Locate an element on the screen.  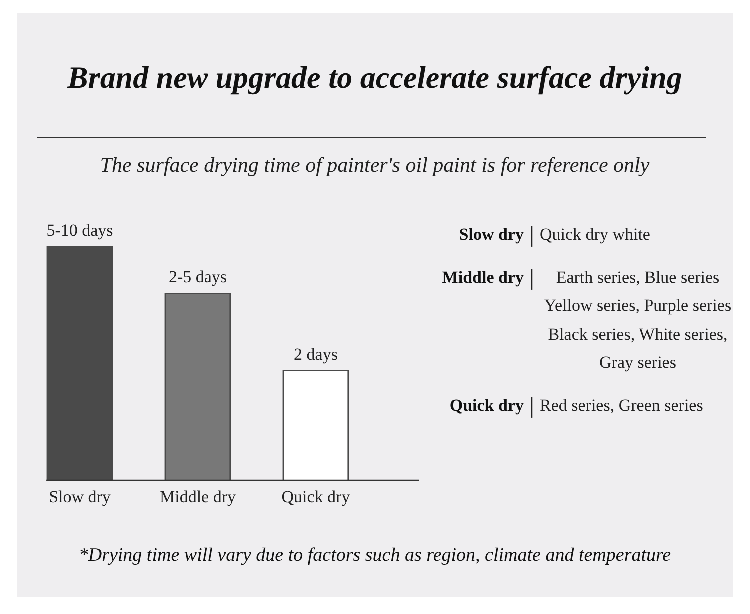
annotation: 2-5 days is located at coordinates (198, 277).